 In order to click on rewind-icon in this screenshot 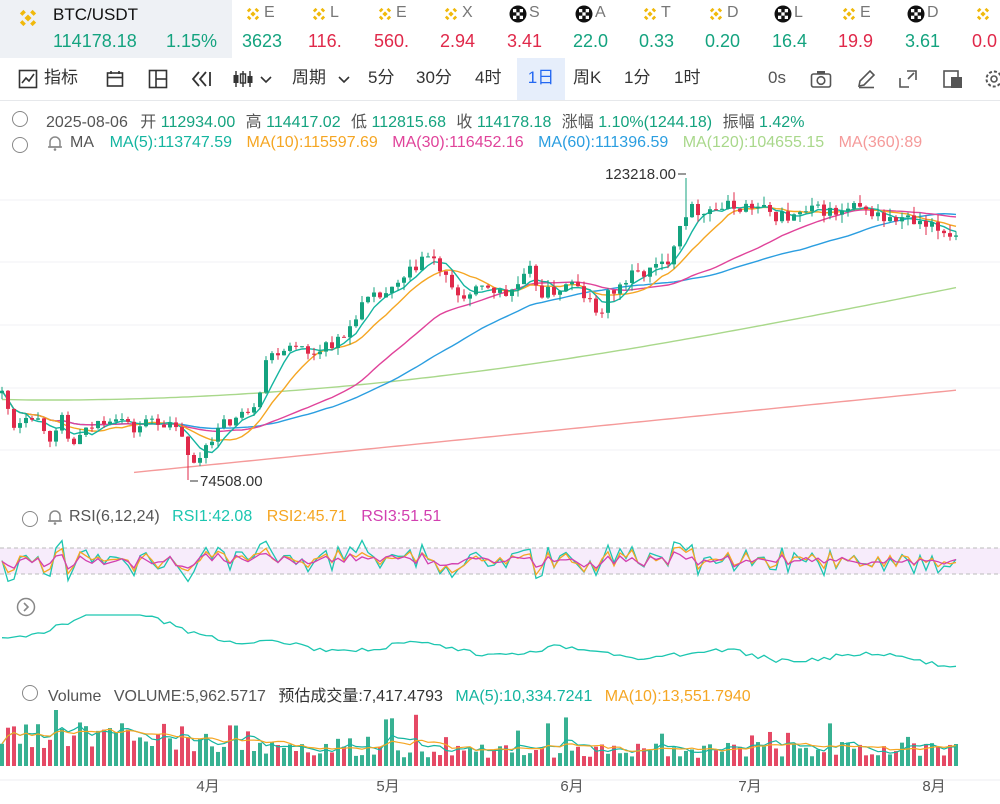, I will do `click(201, 79)`.